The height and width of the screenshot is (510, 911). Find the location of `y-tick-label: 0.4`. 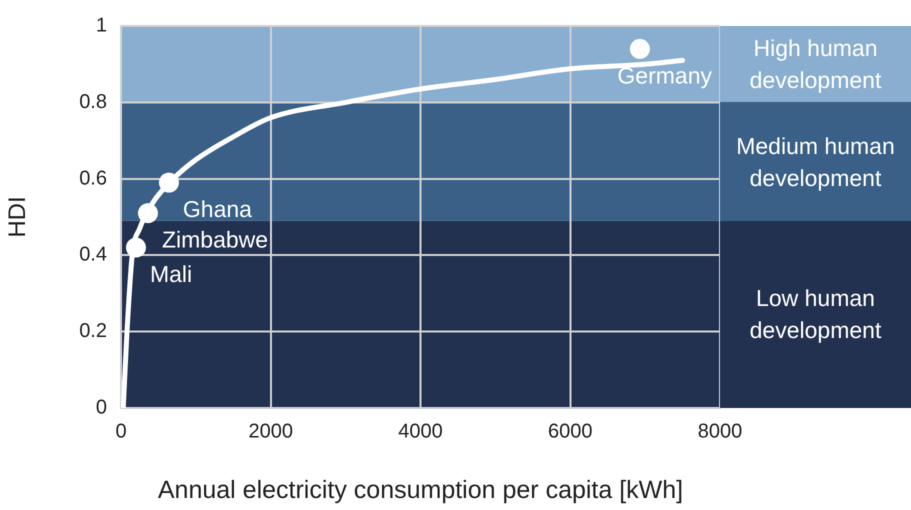

y-tick-label: 0.4 is located at coordinates (93, 255).